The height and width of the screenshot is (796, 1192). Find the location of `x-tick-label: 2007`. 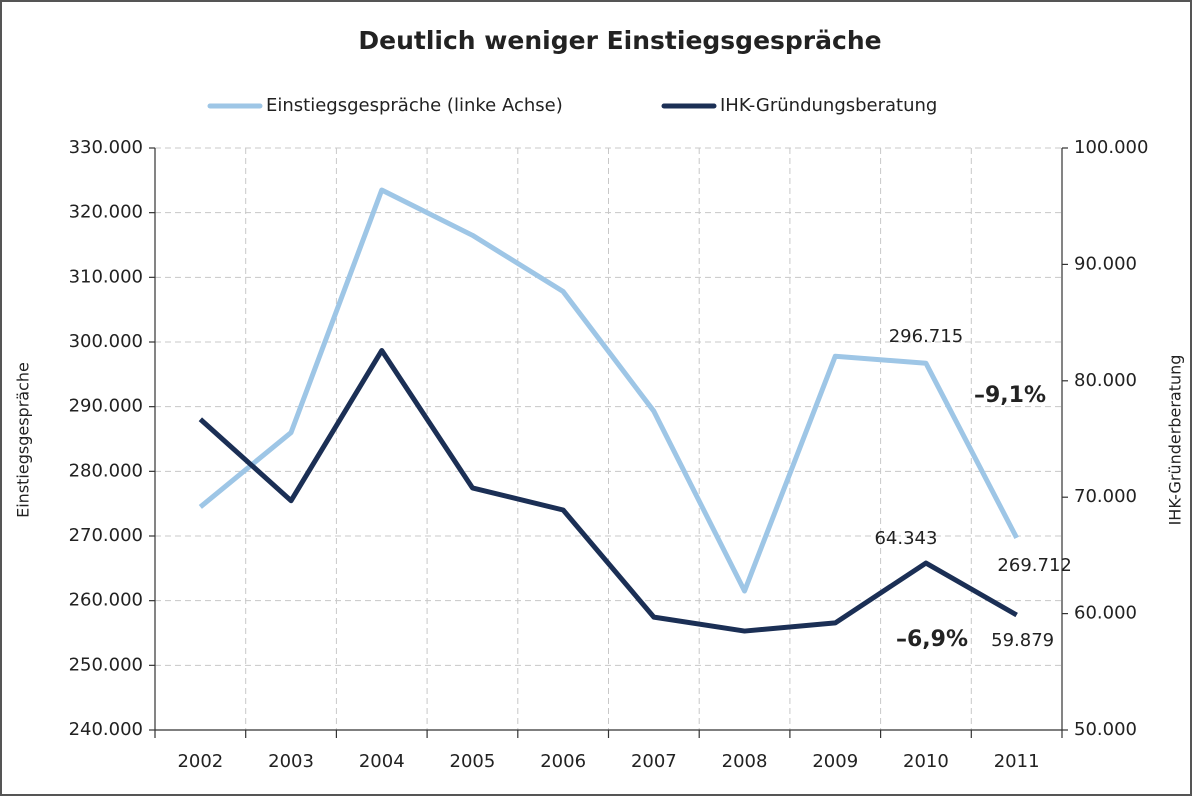

x-tick-label: 2007 is located at coordinates (654, 761).